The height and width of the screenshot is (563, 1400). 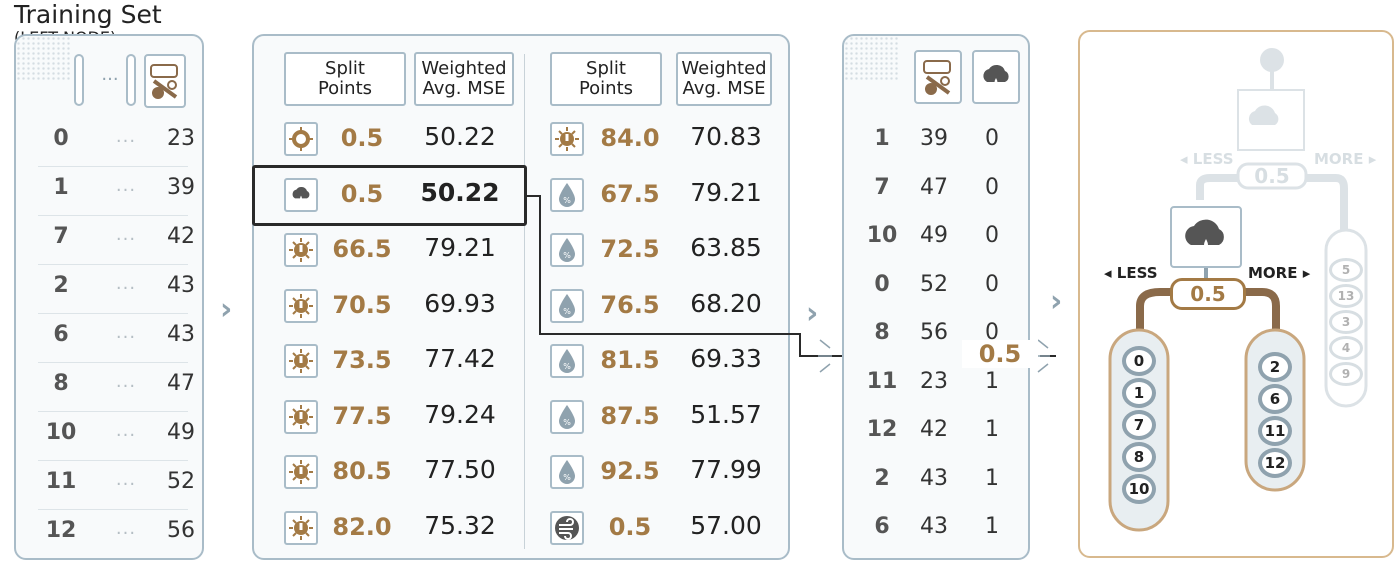 I want to click on split-point-value: 81.5, so click(x=630, y=360).